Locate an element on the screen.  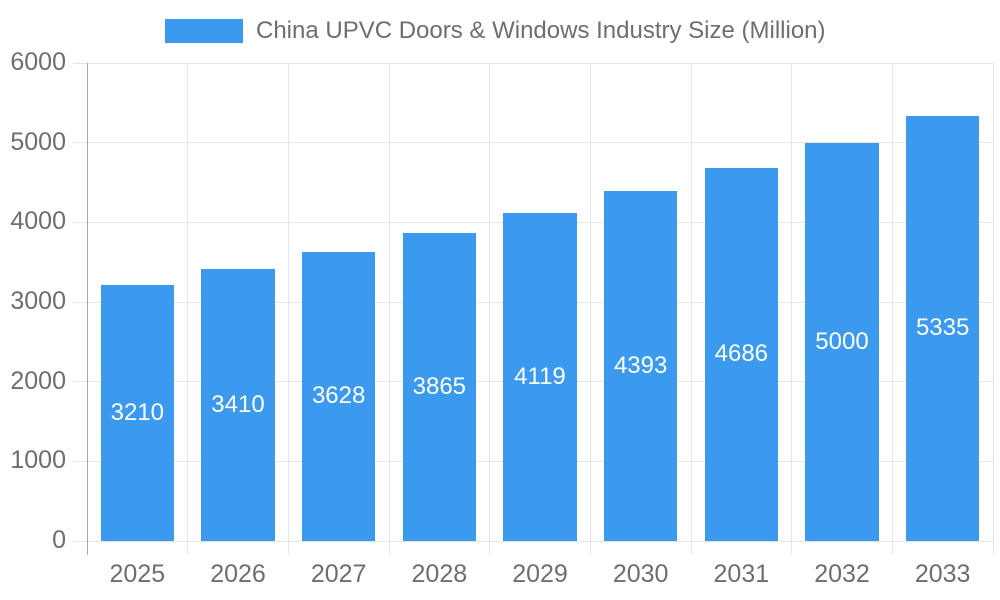
x-axis-label: 2033 is located at coordinates (942, 574).